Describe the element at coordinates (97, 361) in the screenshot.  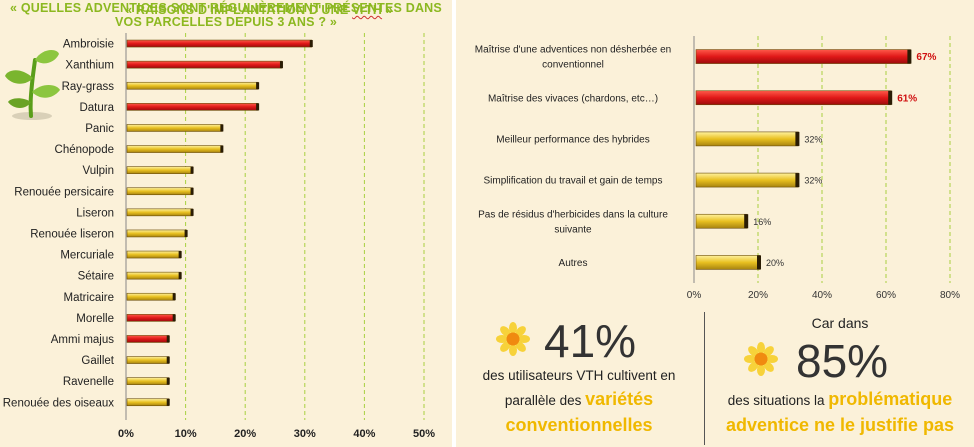
I see `left-category-label: Gaillet` at that location.